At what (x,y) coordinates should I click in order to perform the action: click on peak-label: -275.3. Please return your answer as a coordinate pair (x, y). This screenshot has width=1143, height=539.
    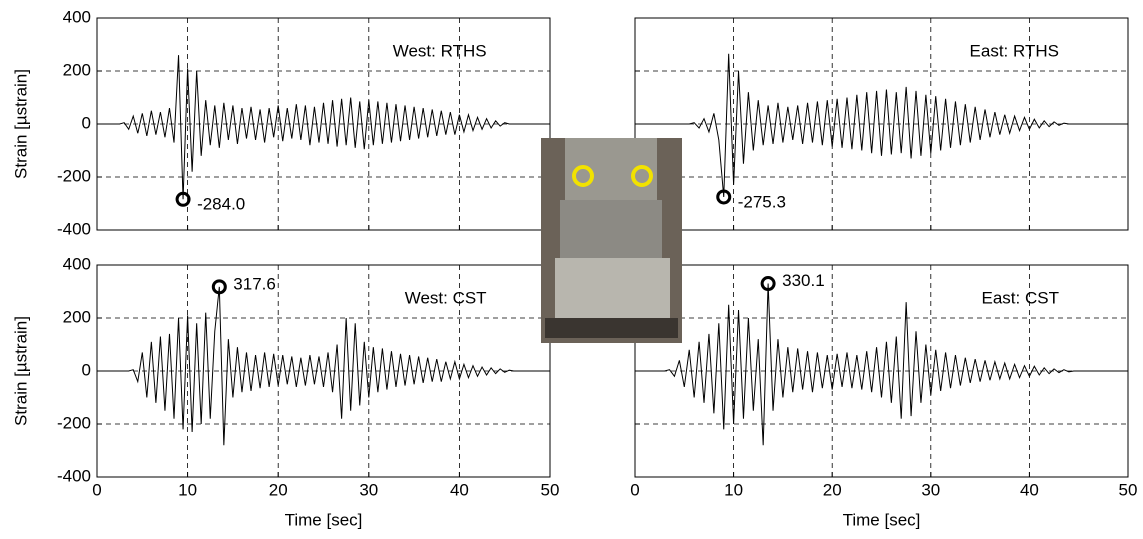
    Looking at the image, I should click on (762, 201).